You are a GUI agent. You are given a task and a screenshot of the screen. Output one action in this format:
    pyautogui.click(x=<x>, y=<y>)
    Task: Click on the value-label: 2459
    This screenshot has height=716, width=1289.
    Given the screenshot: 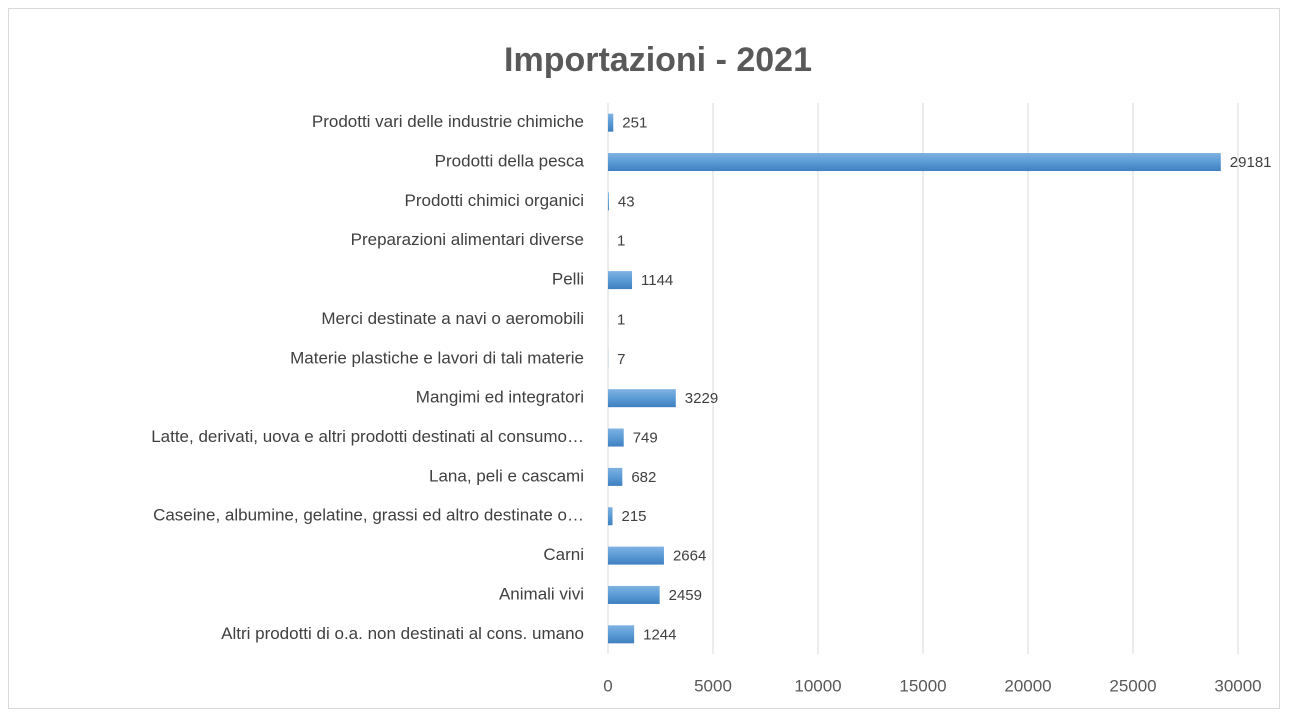 What is the action you would take?
    pyautogui.click(x=685, y=595)
    